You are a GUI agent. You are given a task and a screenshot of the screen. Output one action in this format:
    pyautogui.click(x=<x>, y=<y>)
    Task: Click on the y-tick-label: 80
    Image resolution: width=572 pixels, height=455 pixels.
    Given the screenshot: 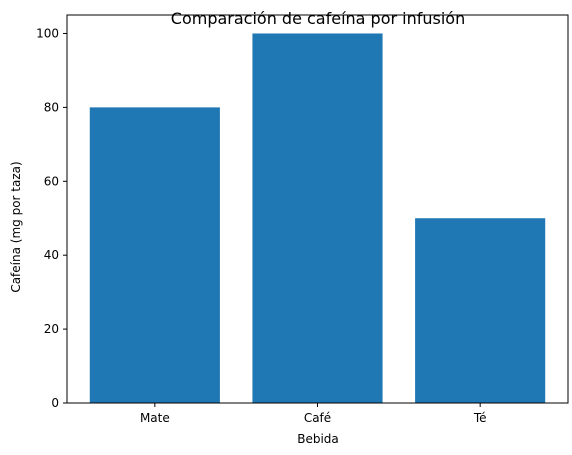 What is the action you would take?
    pyautogui.click(x=51, y=107)
    